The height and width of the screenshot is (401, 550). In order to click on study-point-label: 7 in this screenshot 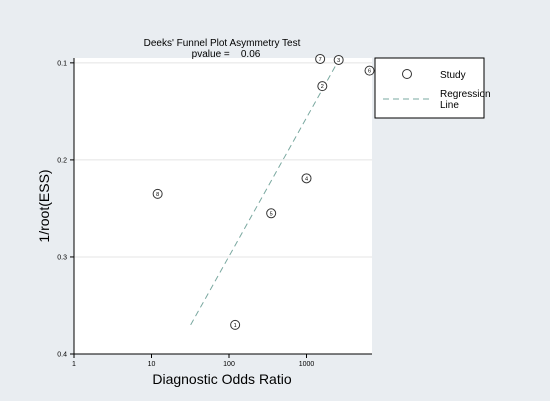, I will do `click(320, 60)`.